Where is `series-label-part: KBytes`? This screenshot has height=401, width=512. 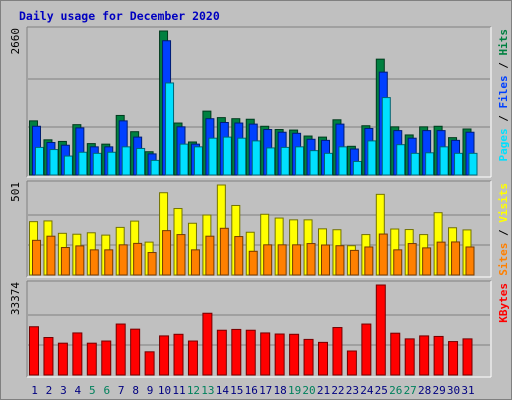
series-label-part: KBytes is located at coordinates (503, 303).